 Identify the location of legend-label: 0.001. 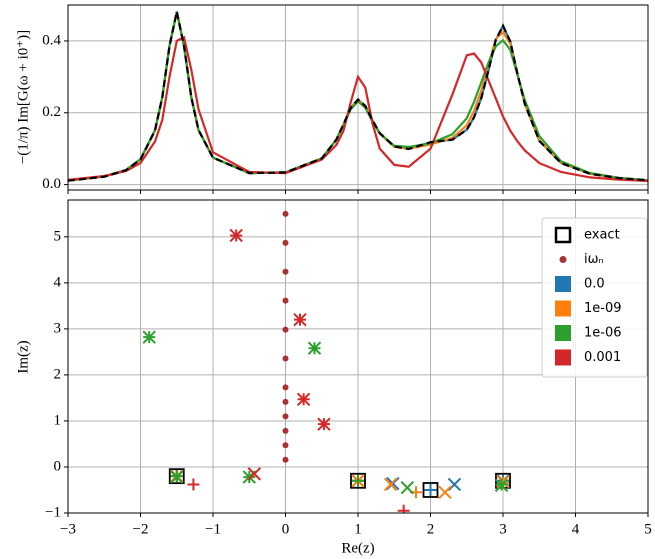
(602, 357).